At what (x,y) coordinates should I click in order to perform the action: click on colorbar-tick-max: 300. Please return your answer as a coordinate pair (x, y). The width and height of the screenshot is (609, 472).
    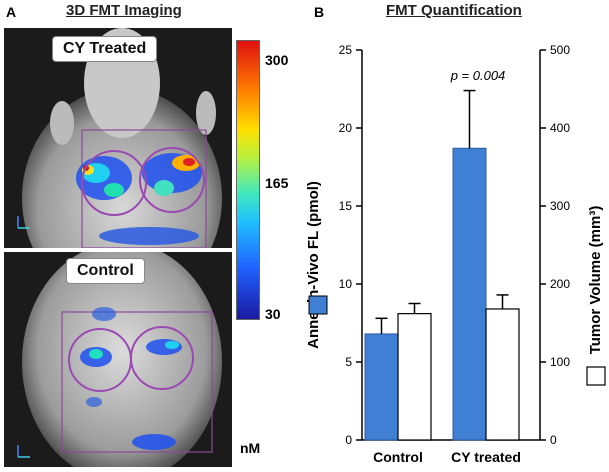
    Looking at the image, I should click on (277, 60).